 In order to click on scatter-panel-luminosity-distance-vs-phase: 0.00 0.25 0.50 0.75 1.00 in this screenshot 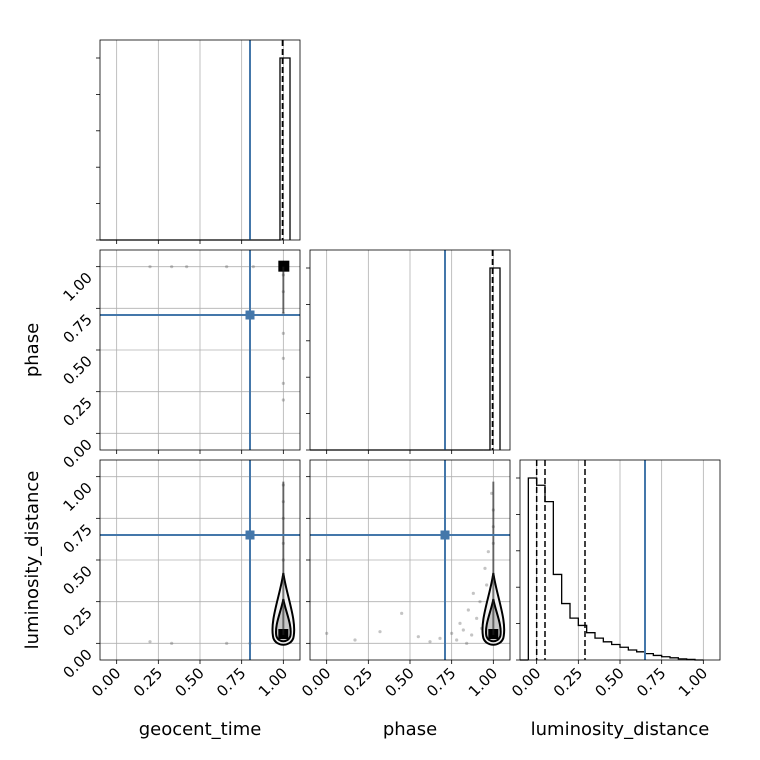, I will do `click(404, 579)`.